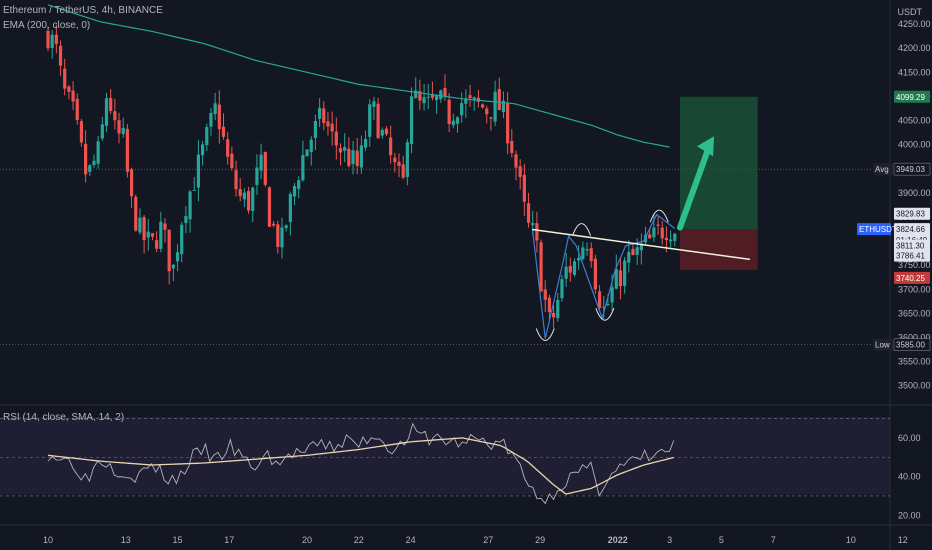 The height and width of the screenshot is (550, 932). I want to click on symbol-title: Ethereum / TetherUS, 4h, BINANCE, so click(83, 10).